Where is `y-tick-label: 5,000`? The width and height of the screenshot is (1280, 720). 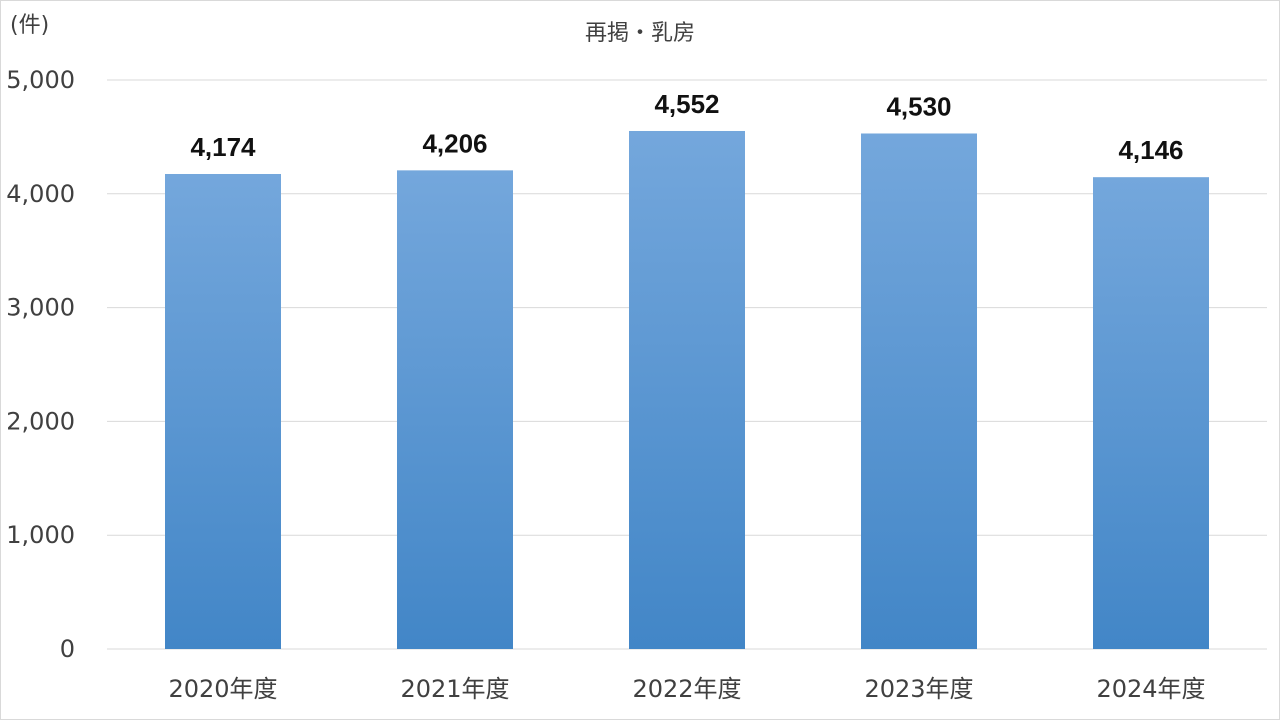 y-tick-label: 5,000 is located at coordinates (40, 80).